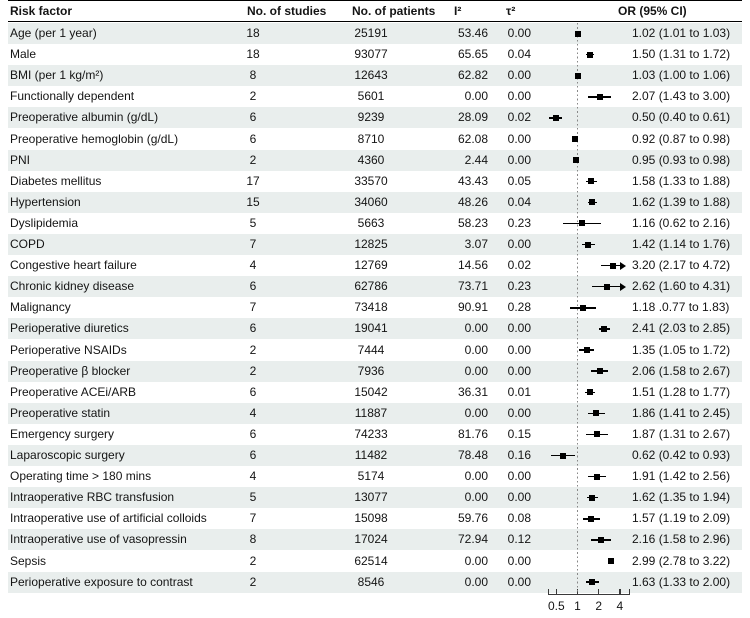 Image resolution: width=750 pixels, height=618 pixels. Describe the element at coordinates (57, 75) in the screenshot. I see `risk-factor-label: BMI (per 1 kg/m²)` at that location.